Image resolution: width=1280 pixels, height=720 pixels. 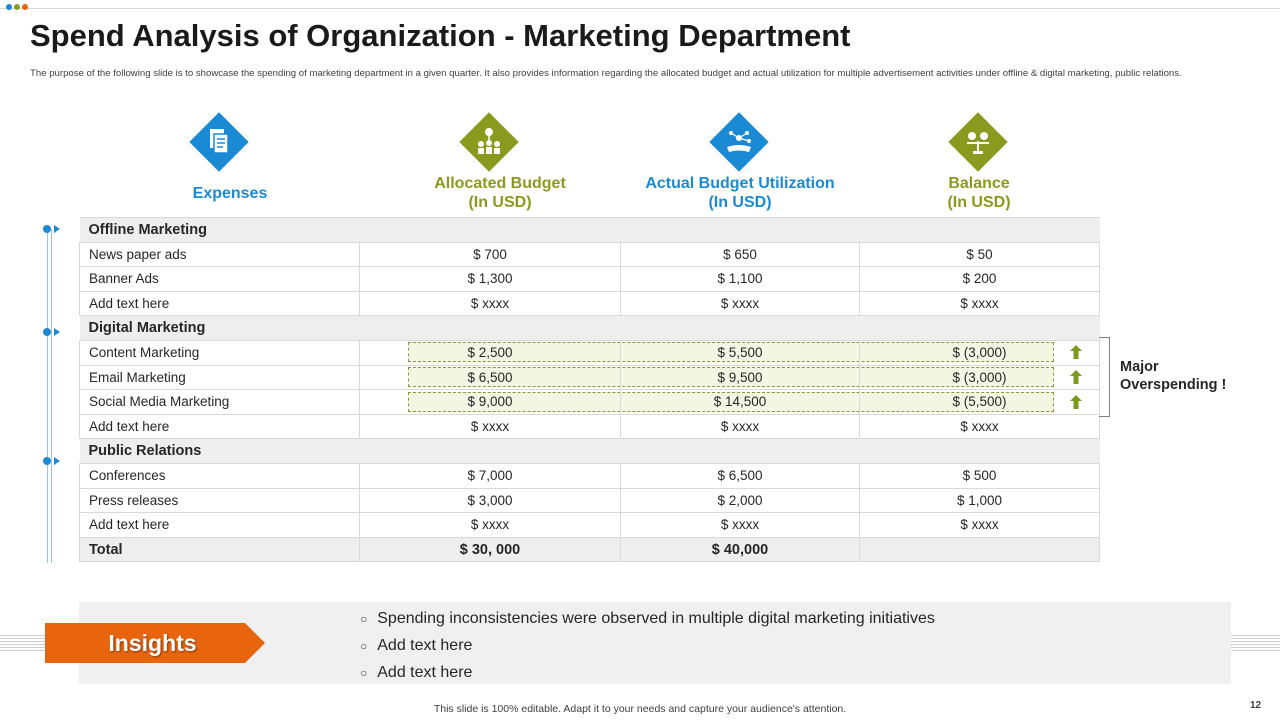 What do you see at coordinates (589, 475) in the screenshot?
I see `table-row: Conferences $ 7,000 $ 6,500 $ 500` at bounding box center [589, 475].